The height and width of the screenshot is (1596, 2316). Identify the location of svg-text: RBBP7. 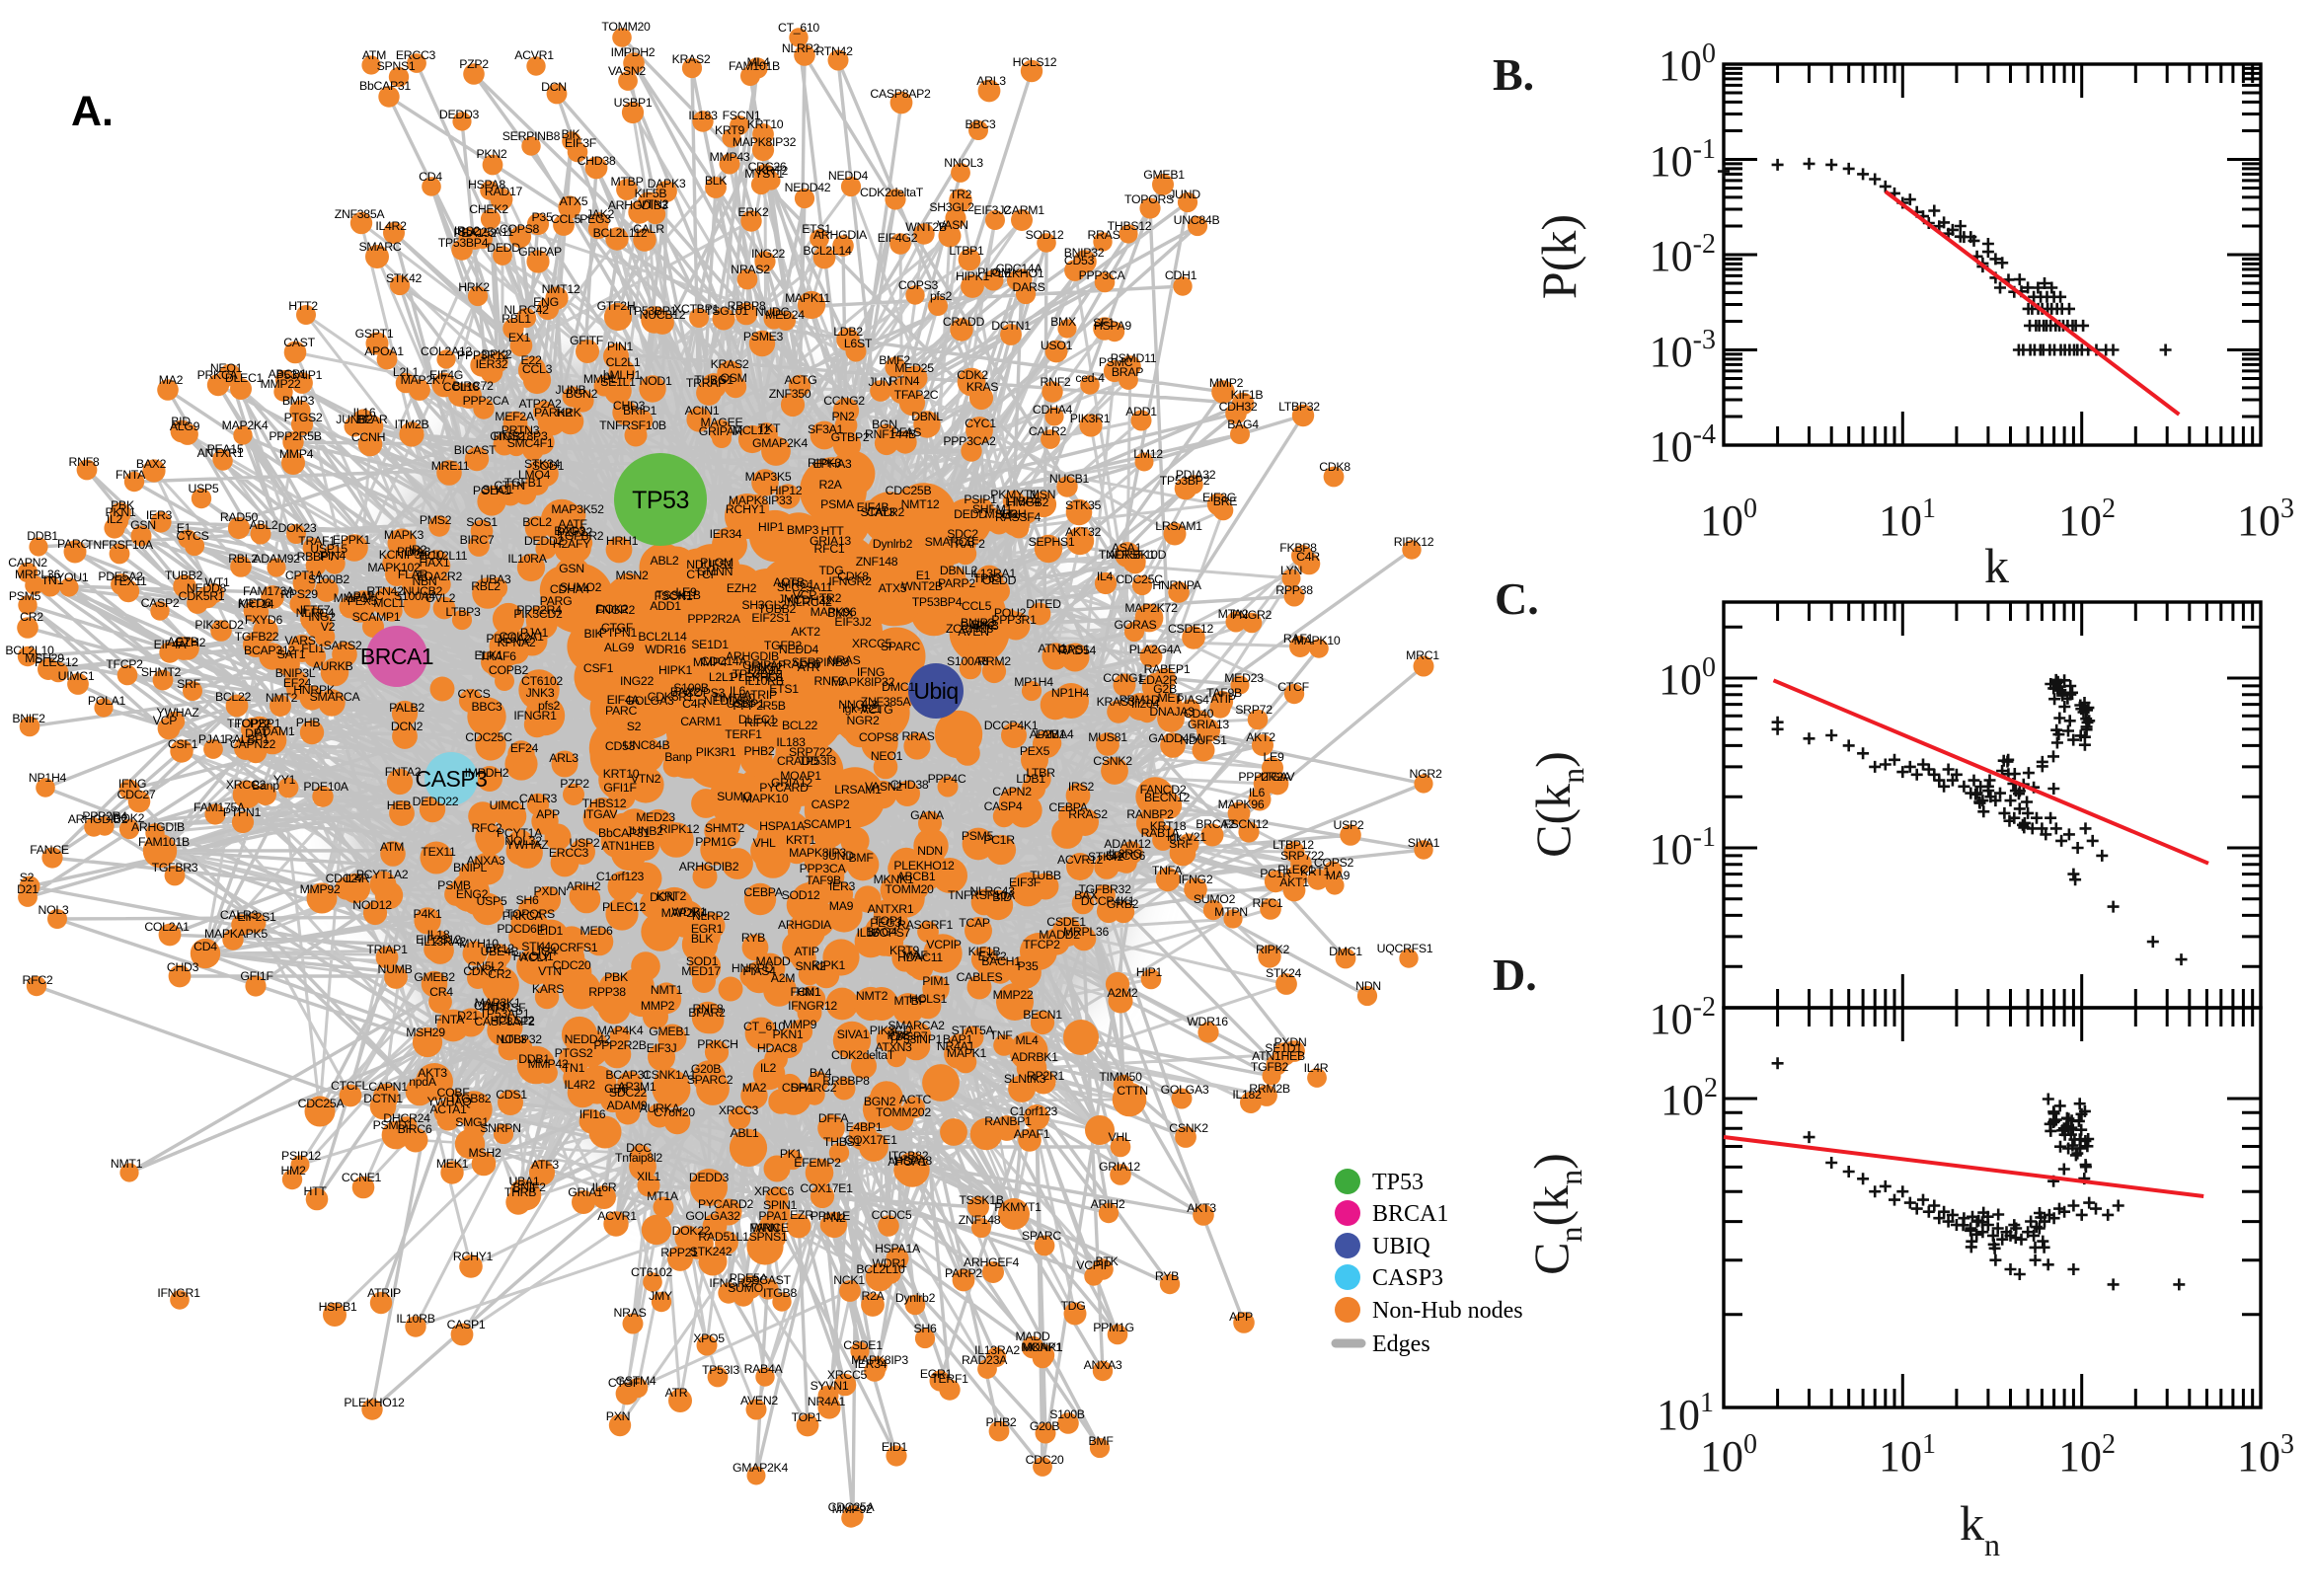
(316, 557).